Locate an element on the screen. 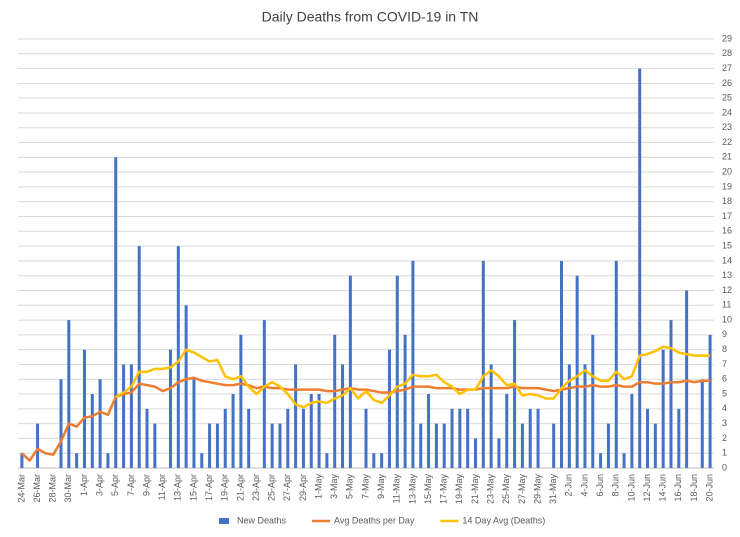 The image size is (740, 537). x-tick-label: 14-Jun is located at coordinates (663, 488).